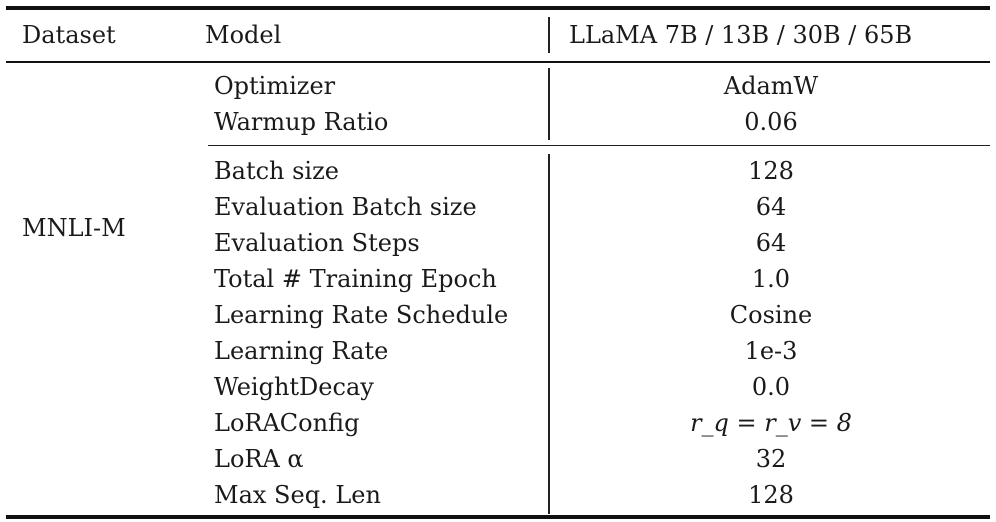 The image size is (996, 522). What do you see at coordinates (276, 171) in the screenshot?
I see `param-label: Batch size` at bounding box center [276, 171].